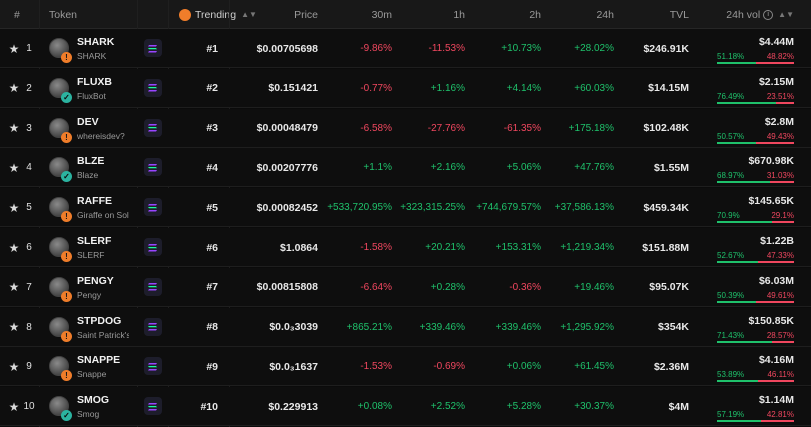 This screenshot has width=811, height=427. I want to click on volume-value: $150.85K, so click(771, 320).